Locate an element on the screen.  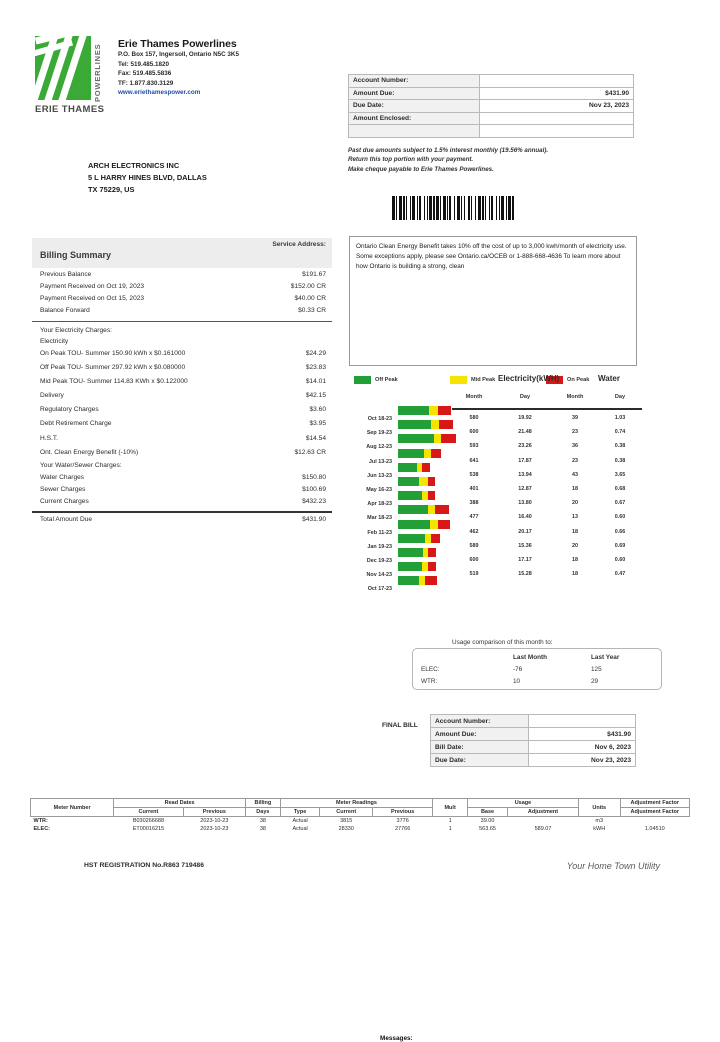
messages-title: Messages: is located at coordinates (396, 1038).